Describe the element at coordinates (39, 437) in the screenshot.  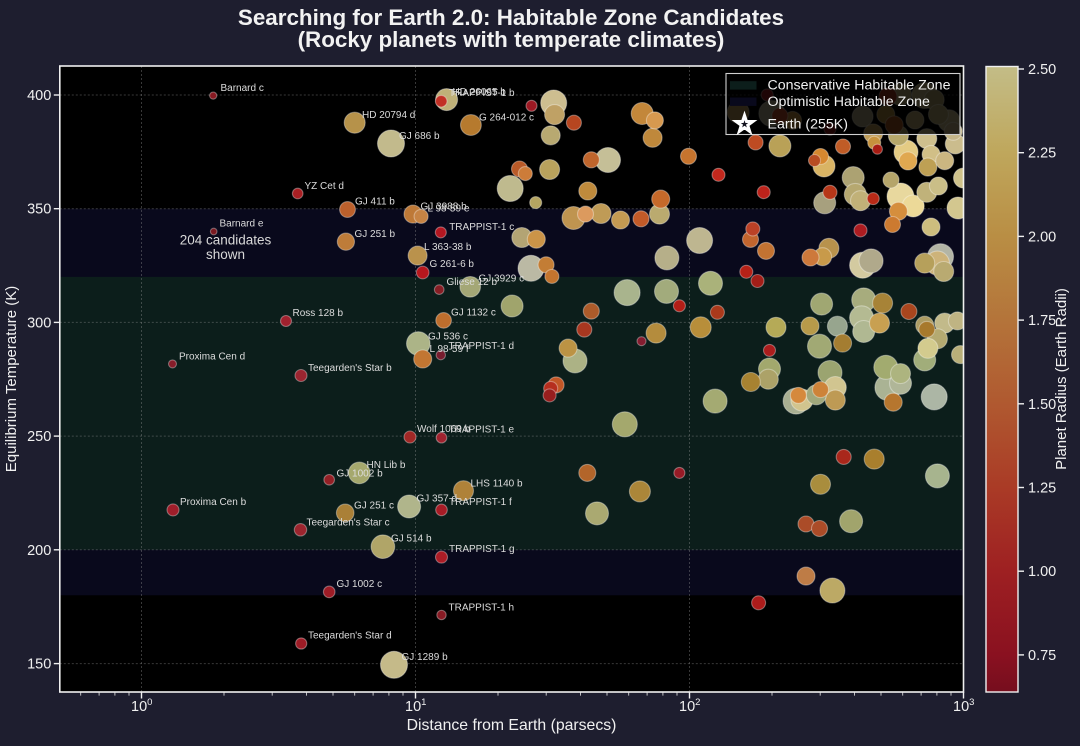
I see `svg-text: 250` at that location.